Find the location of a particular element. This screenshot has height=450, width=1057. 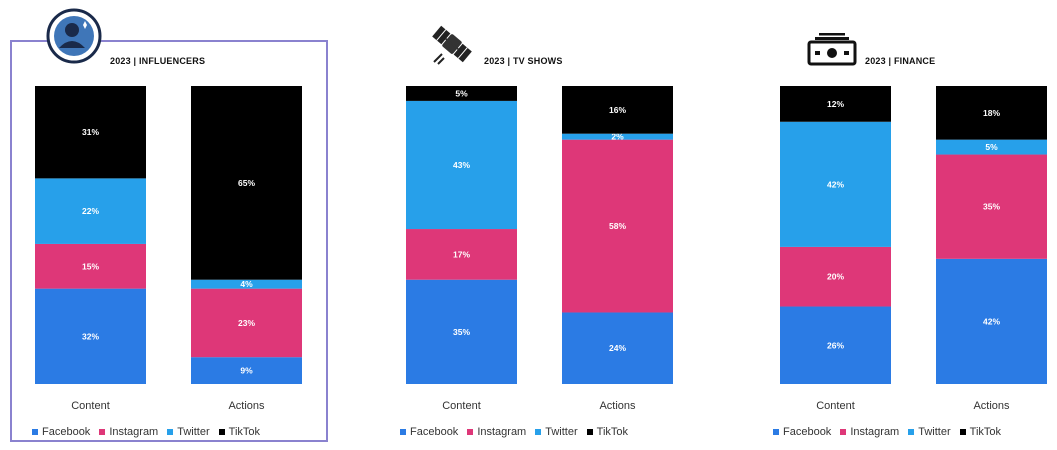

data-label: 58% is located at coordinates (617, 226).